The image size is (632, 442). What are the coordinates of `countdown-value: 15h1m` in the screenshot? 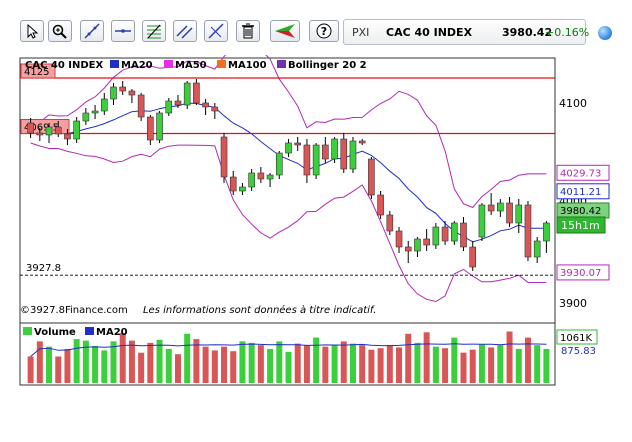 It's located at (580, 225).